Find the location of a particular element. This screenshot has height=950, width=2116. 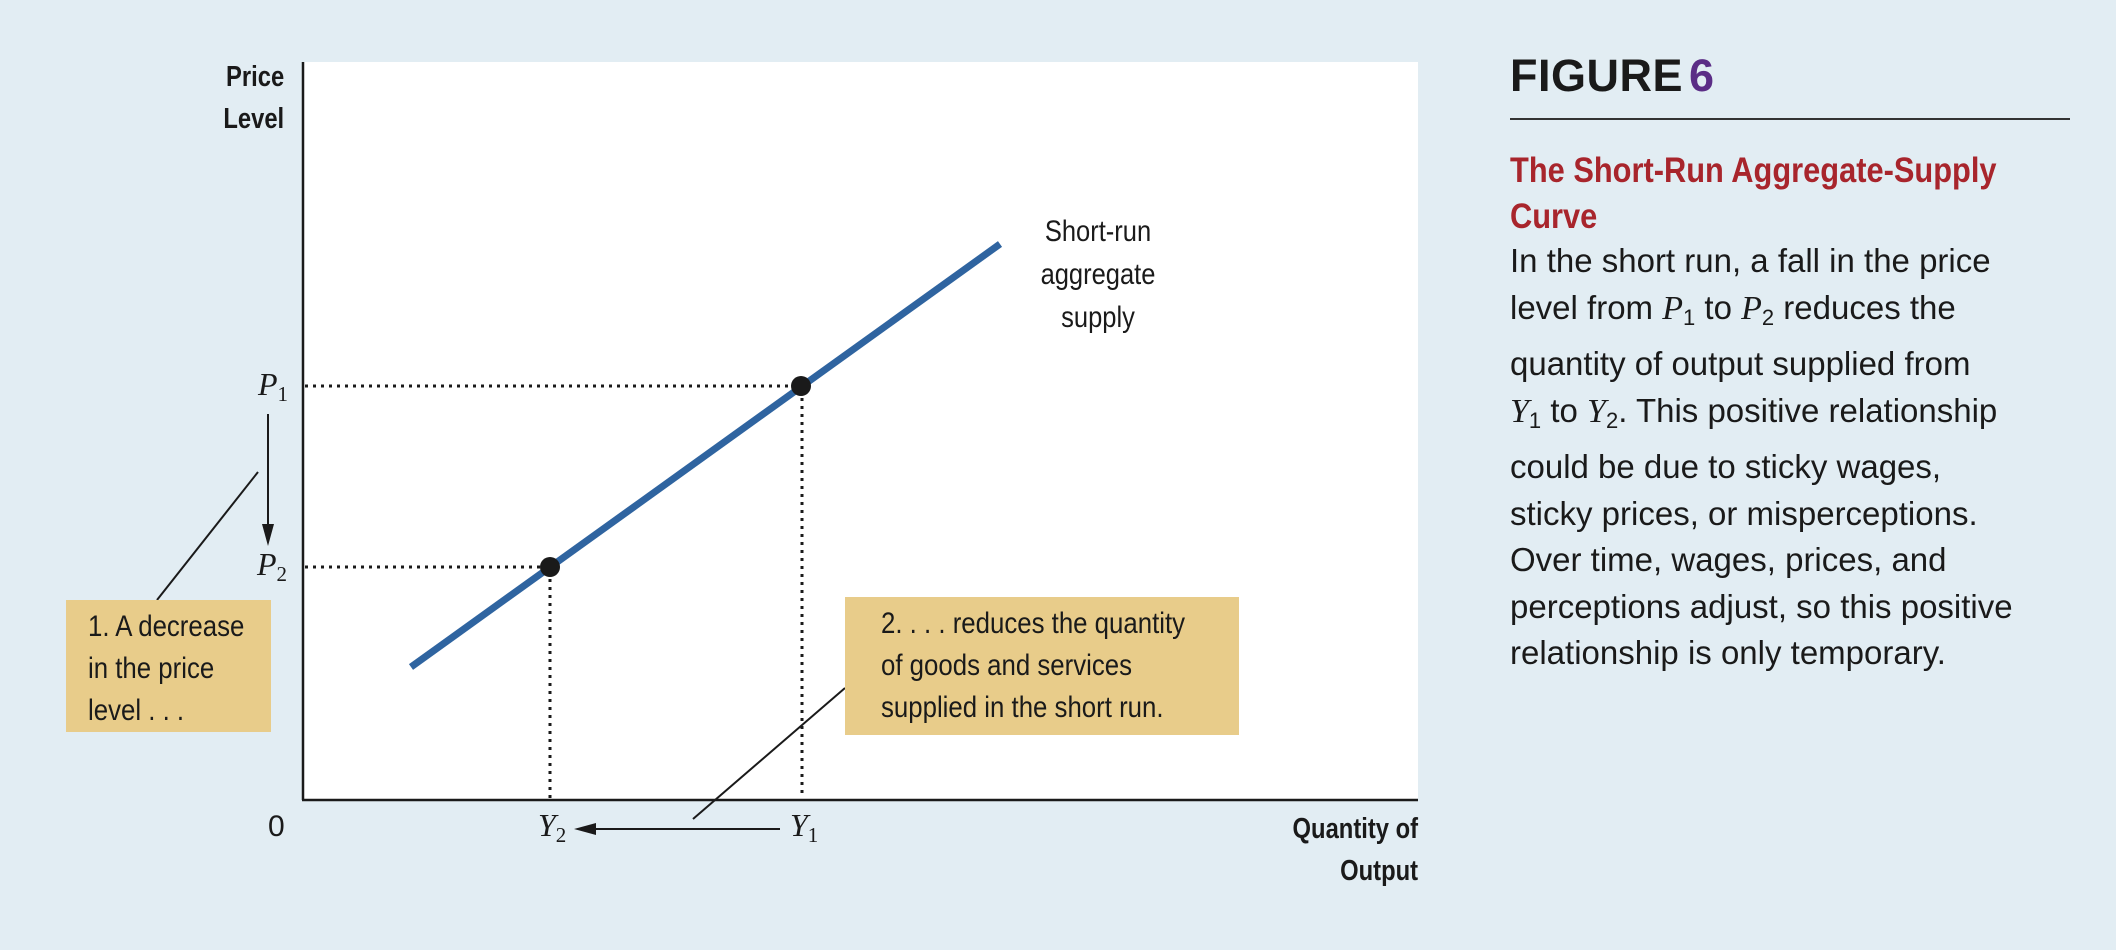

callout-1-line1: 1. A decrease is located at coordinates (166, 626).